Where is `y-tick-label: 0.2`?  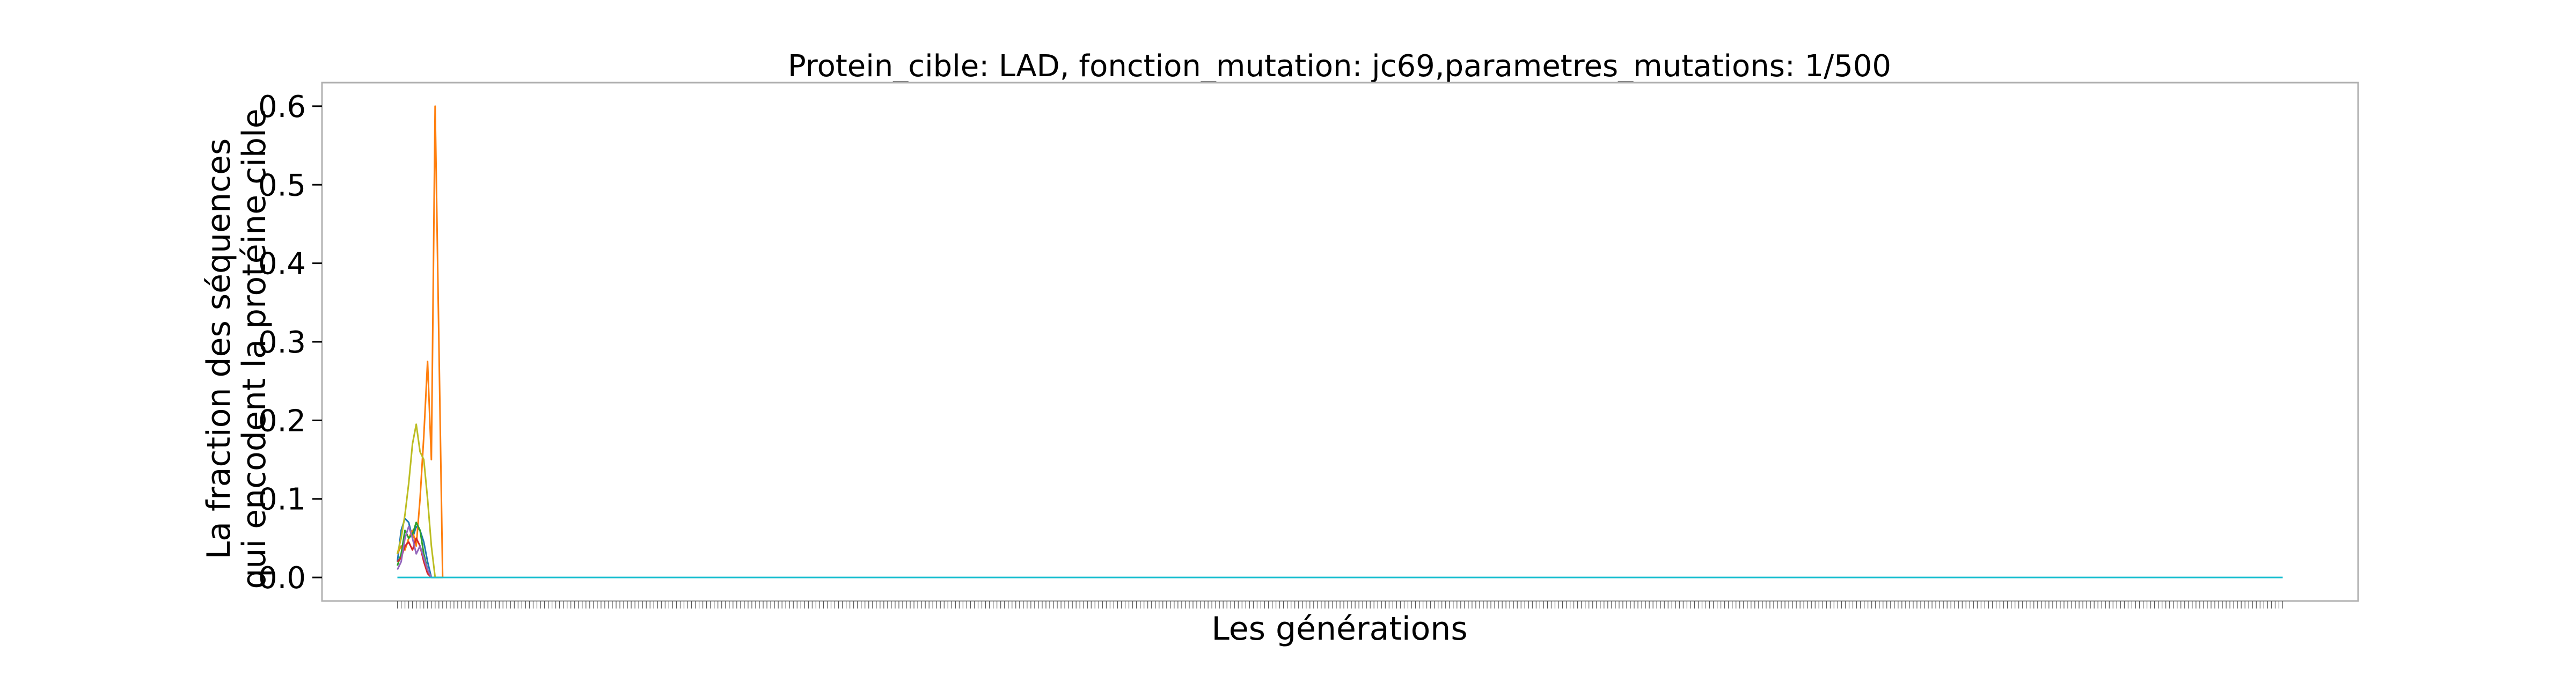 y-tick-label: 0.2 is located at coordinates (282, 421).